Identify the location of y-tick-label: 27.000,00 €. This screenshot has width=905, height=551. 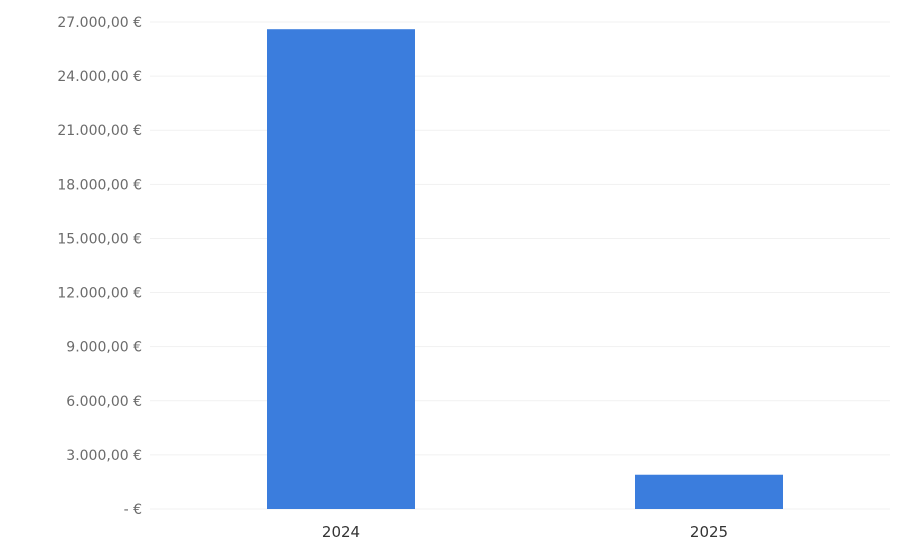
(99, 23).